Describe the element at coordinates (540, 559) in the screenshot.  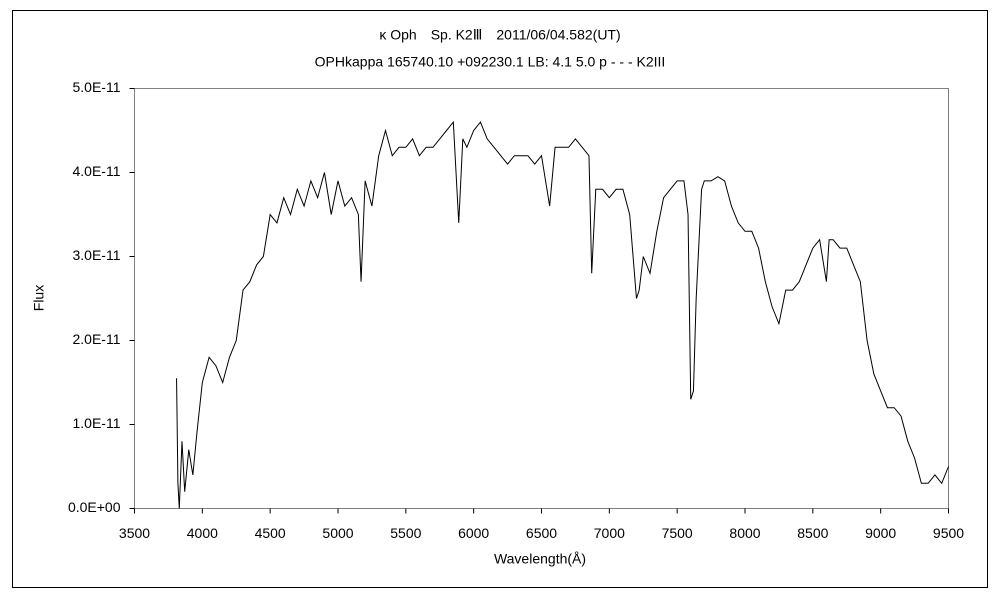
I see `x-axis-label: Wavelength(Å)` at that location.